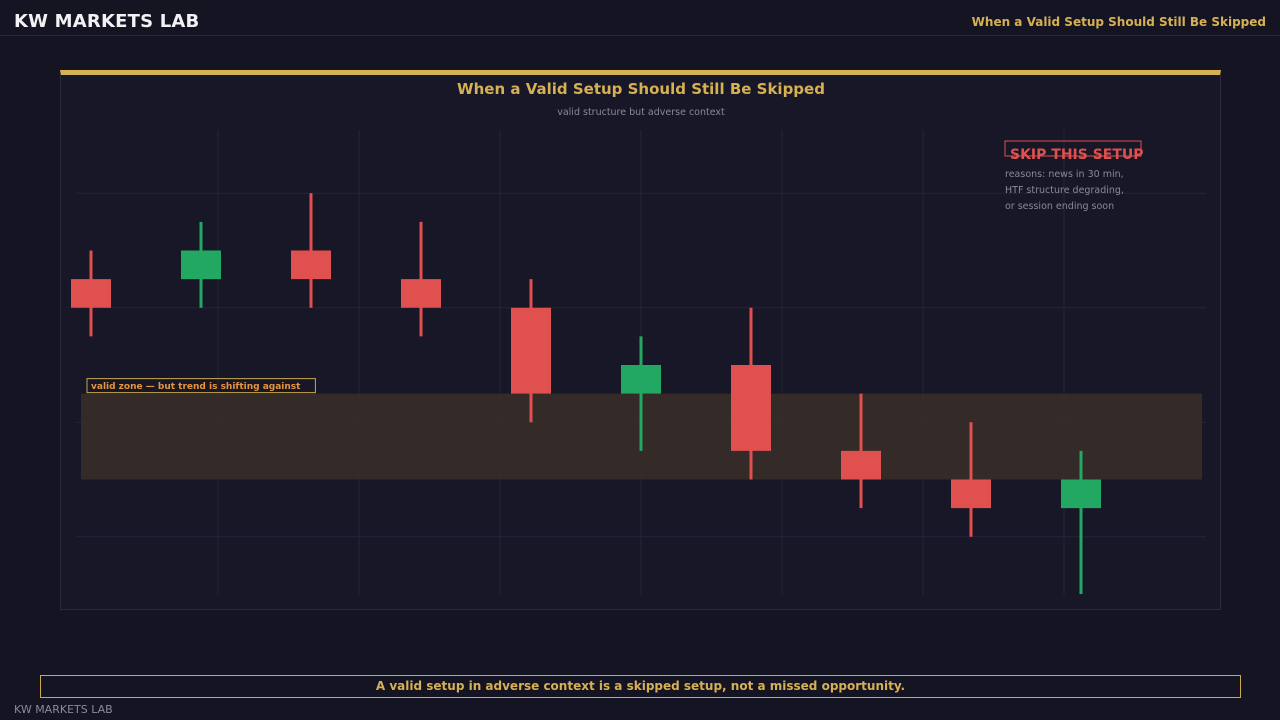  Describe the element at coordinates (107, 21) in the screenshot. I see `brand-logo-text: KW MARKETS LAB` at that location.